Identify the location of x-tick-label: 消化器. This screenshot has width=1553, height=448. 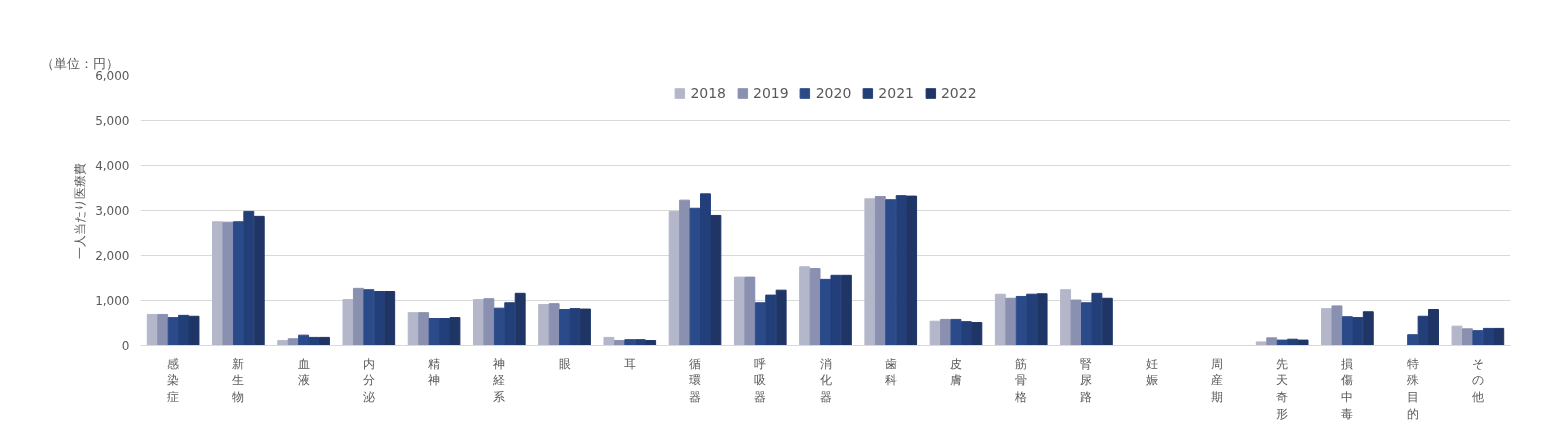
(825, 380).